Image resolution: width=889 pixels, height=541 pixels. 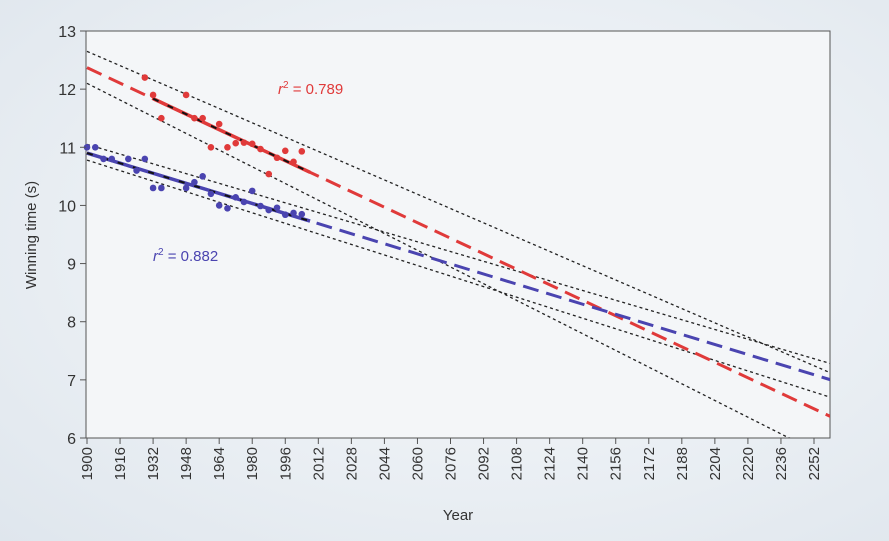 I want to click on y-tick-label: 8, so click(x=71, y=323).